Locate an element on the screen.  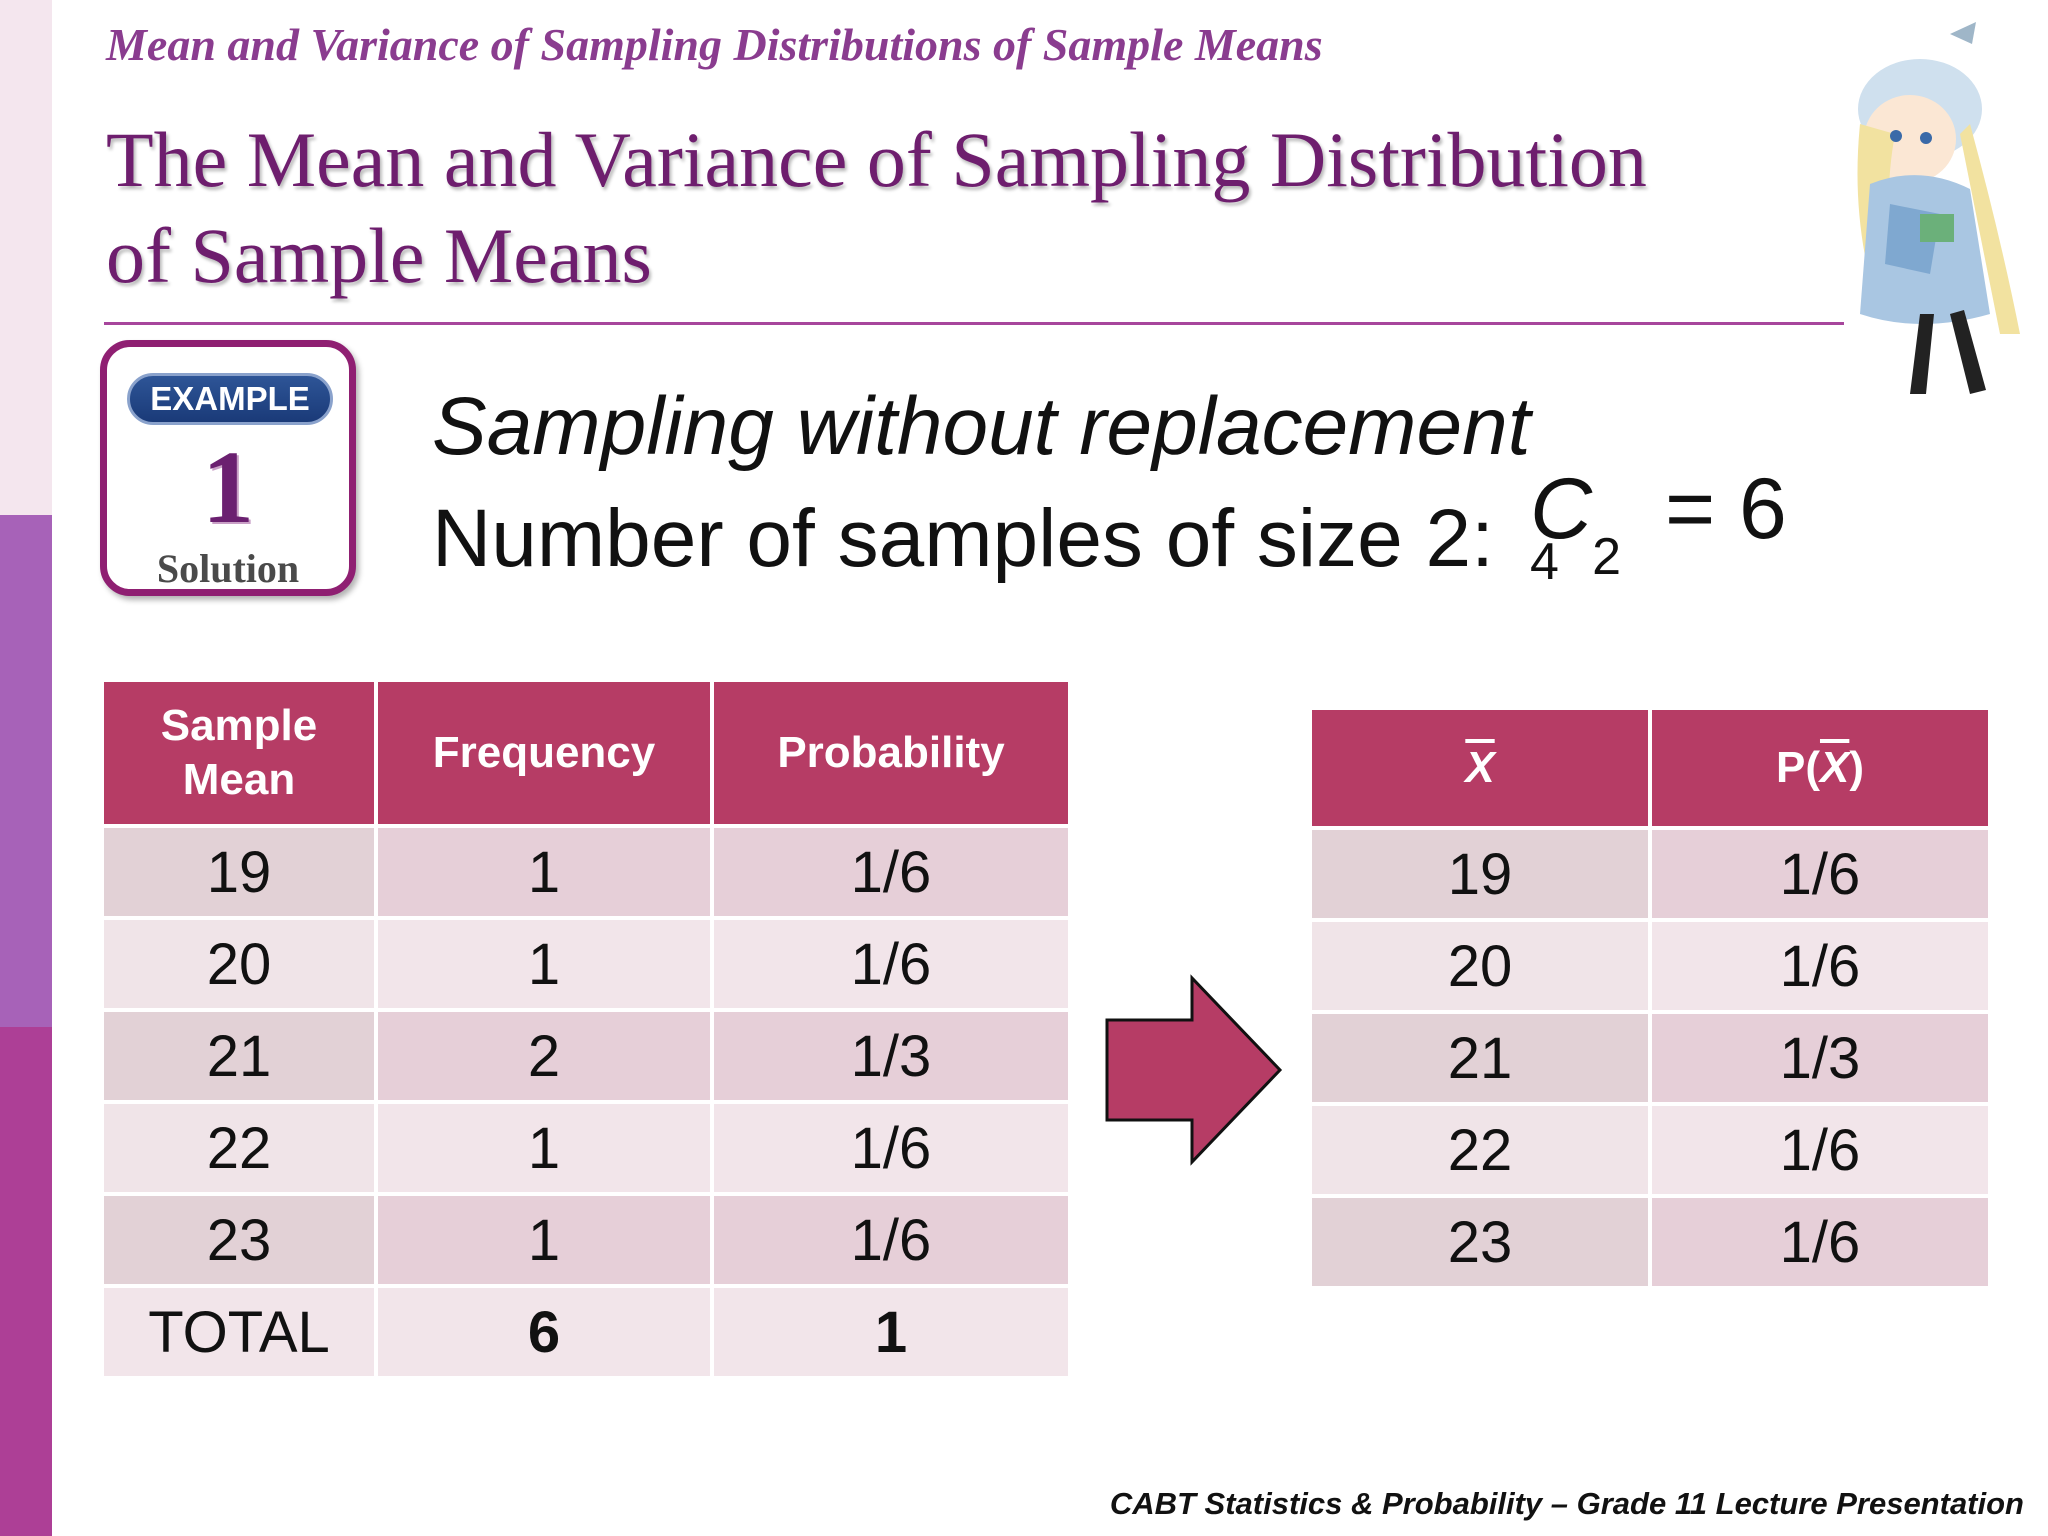
title-line-2: of Sample Means is located at coordinates (379, 255).